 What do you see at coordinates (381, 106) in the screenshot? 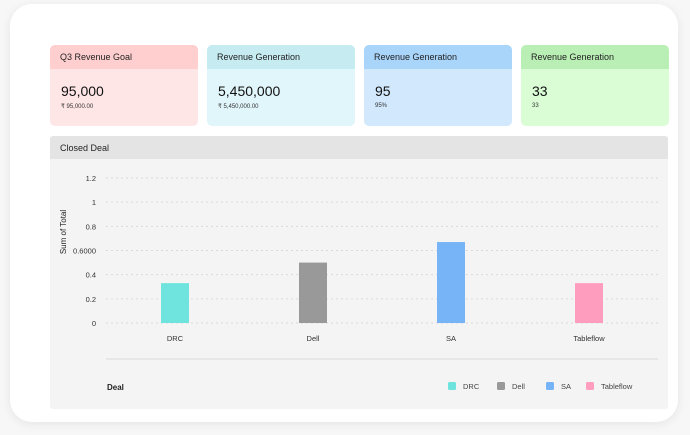
I see `card-subvalue: 95%` at bounding box center [381, 106].